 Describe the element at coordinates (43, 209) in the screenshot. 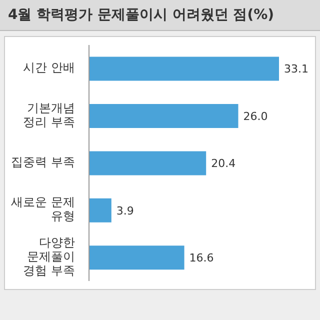

I see `y-tick-label: 새로운 문제 유형` at that location.